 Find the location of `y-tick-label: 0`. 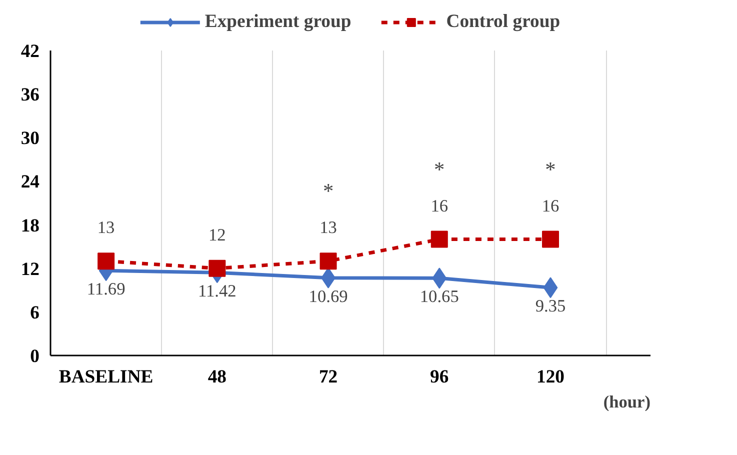

y-tick-label: 0 is located at coordinates (35, 356).